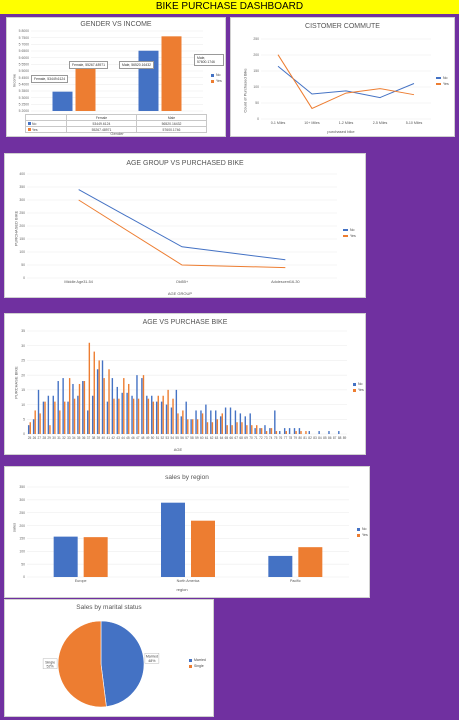 The height and width of the screenshot is (720, 459). What do you see at coordinates (104, 438) in the screenshot?
I see `x-tick-label: 40` at bounding box center [104, 438].